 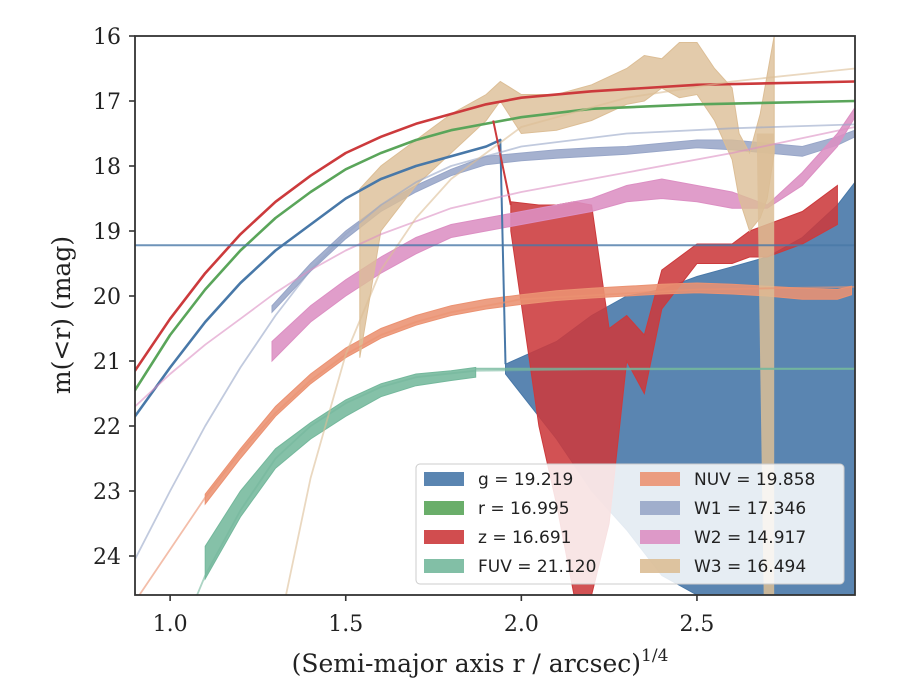 I want to click on y-tick-label: 22, so click(x=107, y=427).